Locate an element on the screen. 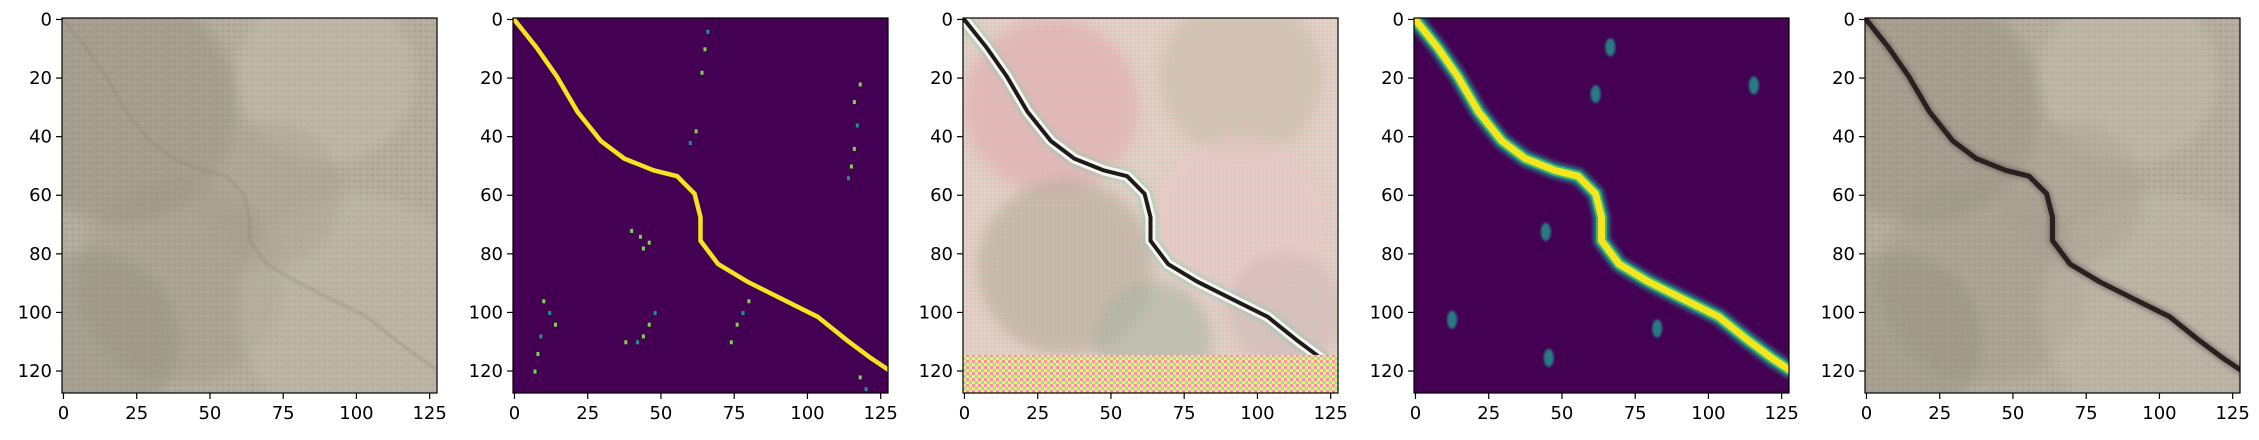  artifact-band is located at coordinates (1150, 373).